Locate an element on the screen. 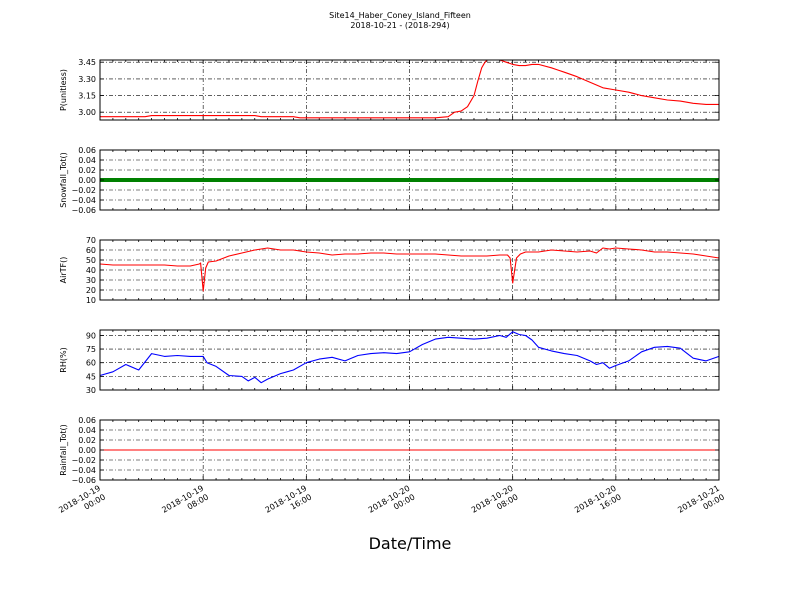  y-tick-label: 90 is located at coordinates (91, 335).